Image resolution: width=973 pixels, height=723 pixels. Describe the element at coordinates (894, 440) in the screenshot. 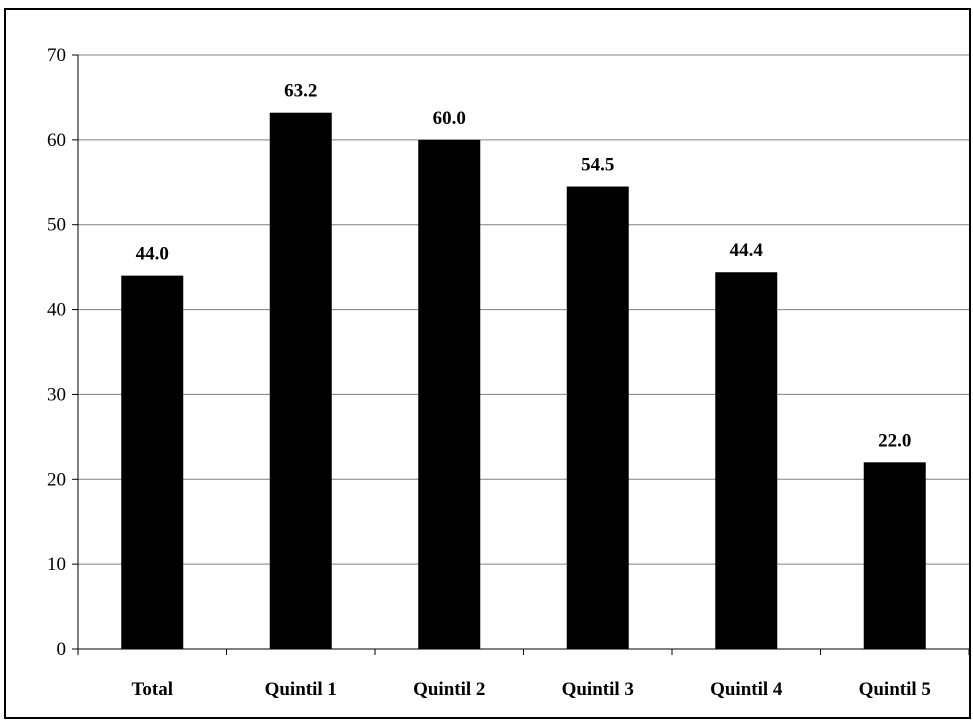

I see `data-label: 22.0` at that location.